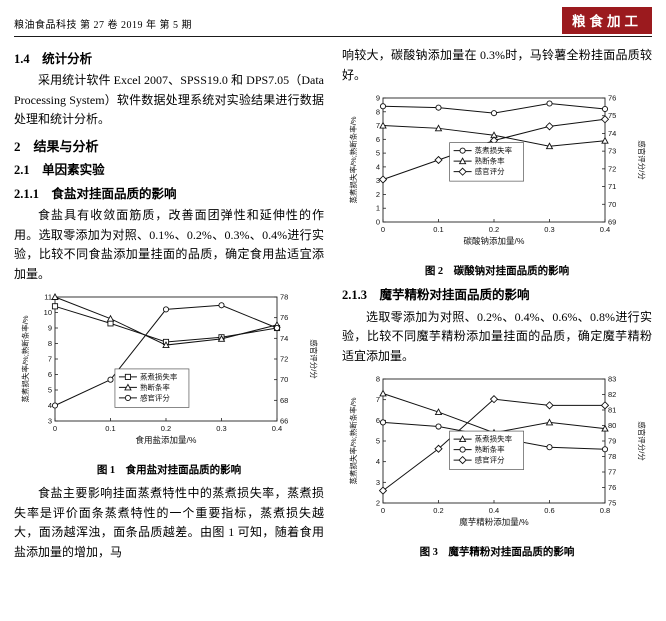 The height and width of the screenshot is (621, 666). I want to click on heading-2-1-3-konjac: 2.1.3 魔芋精粉对挂面品质的影响, so click(436, 295).